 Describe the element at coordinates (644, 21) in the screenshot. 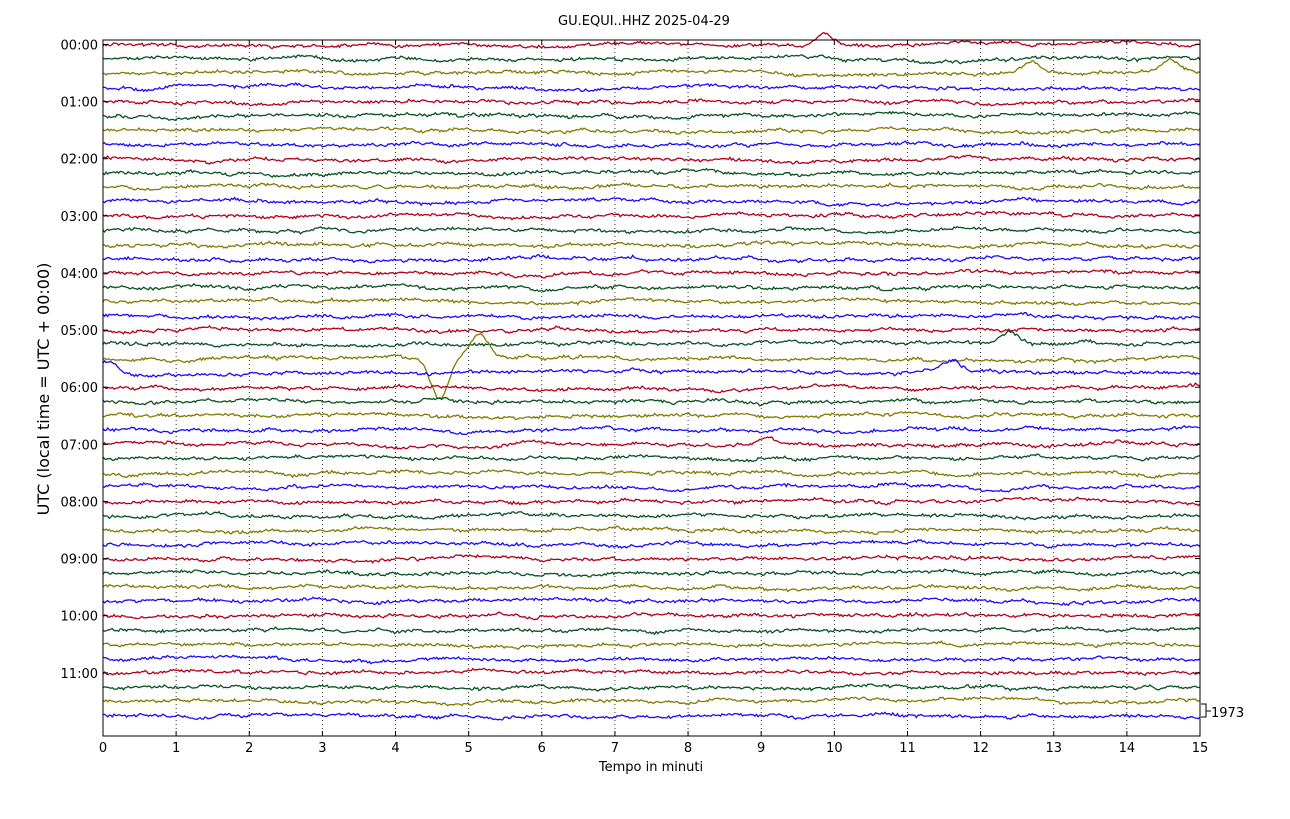

I see `chart-title: GU.EQUI..HHZ 2025-04-29` at that location.